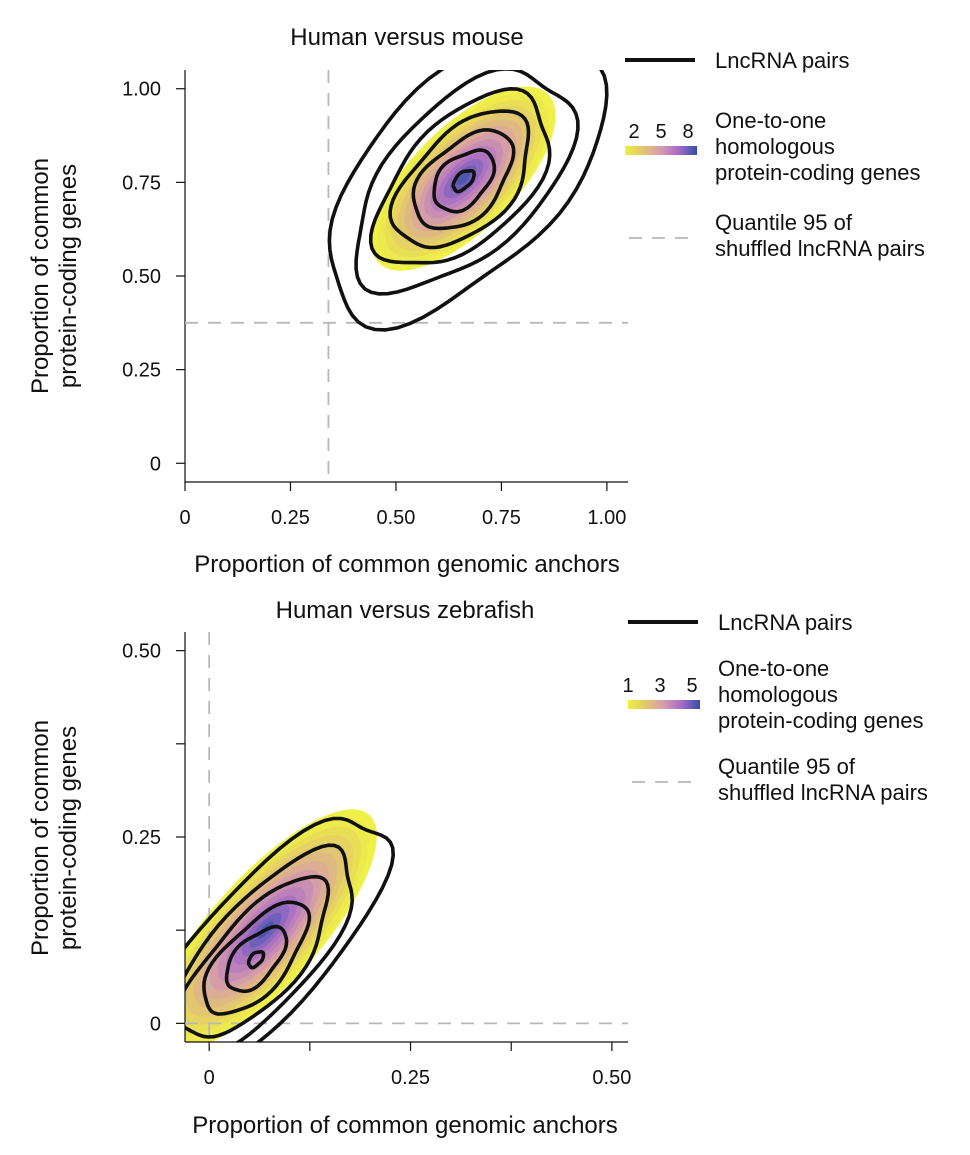  What do you see at coordinates (405, 610) in the screenshot?
I see `chart-title: Human versus zebrafish` at bounding box center [405, 610].